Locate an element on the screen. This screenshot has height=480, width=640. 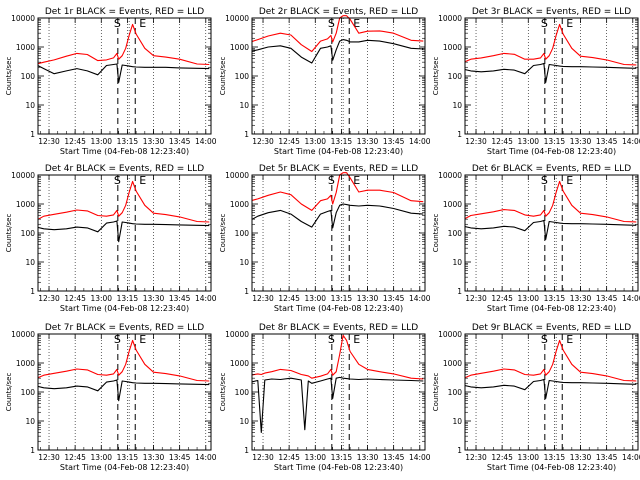
panel-title: Det 3r BLACK = Events, RED = LLD is located at coordinates (551, 12).